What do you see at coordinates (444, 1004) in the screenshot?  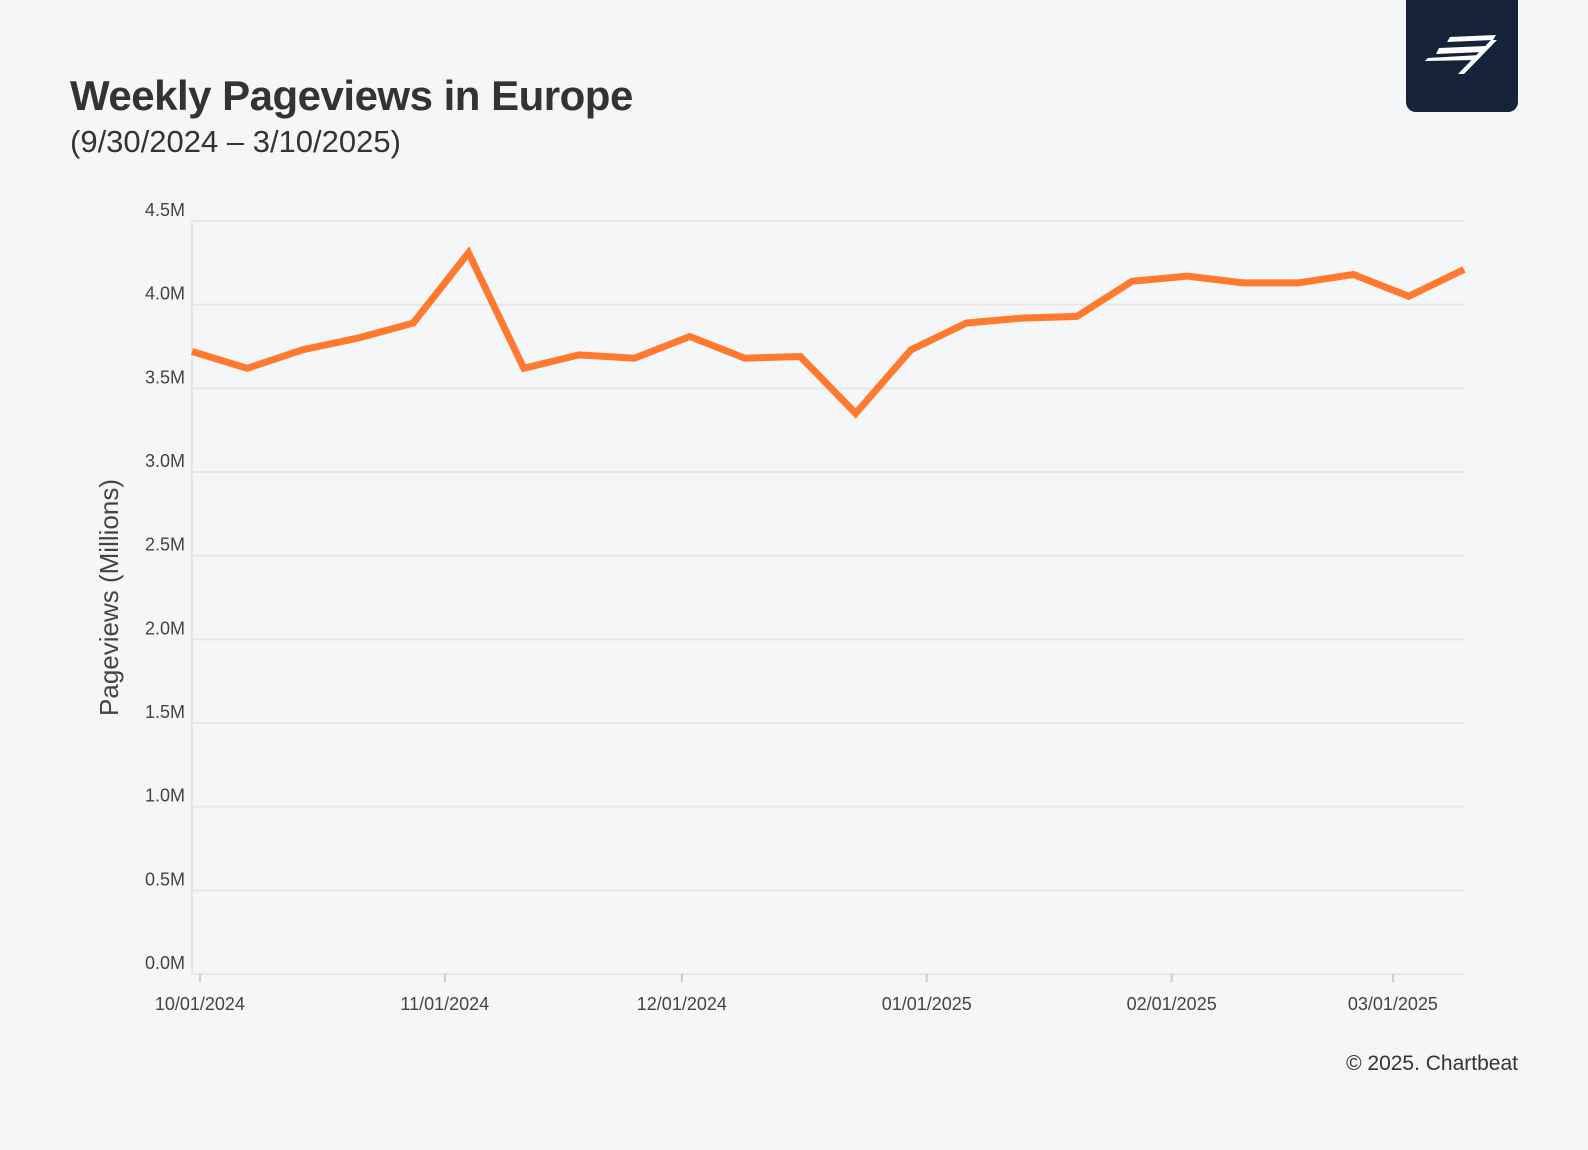 I see `x-tick-label: 11/01/2024` at bounding box center [444, 1004].